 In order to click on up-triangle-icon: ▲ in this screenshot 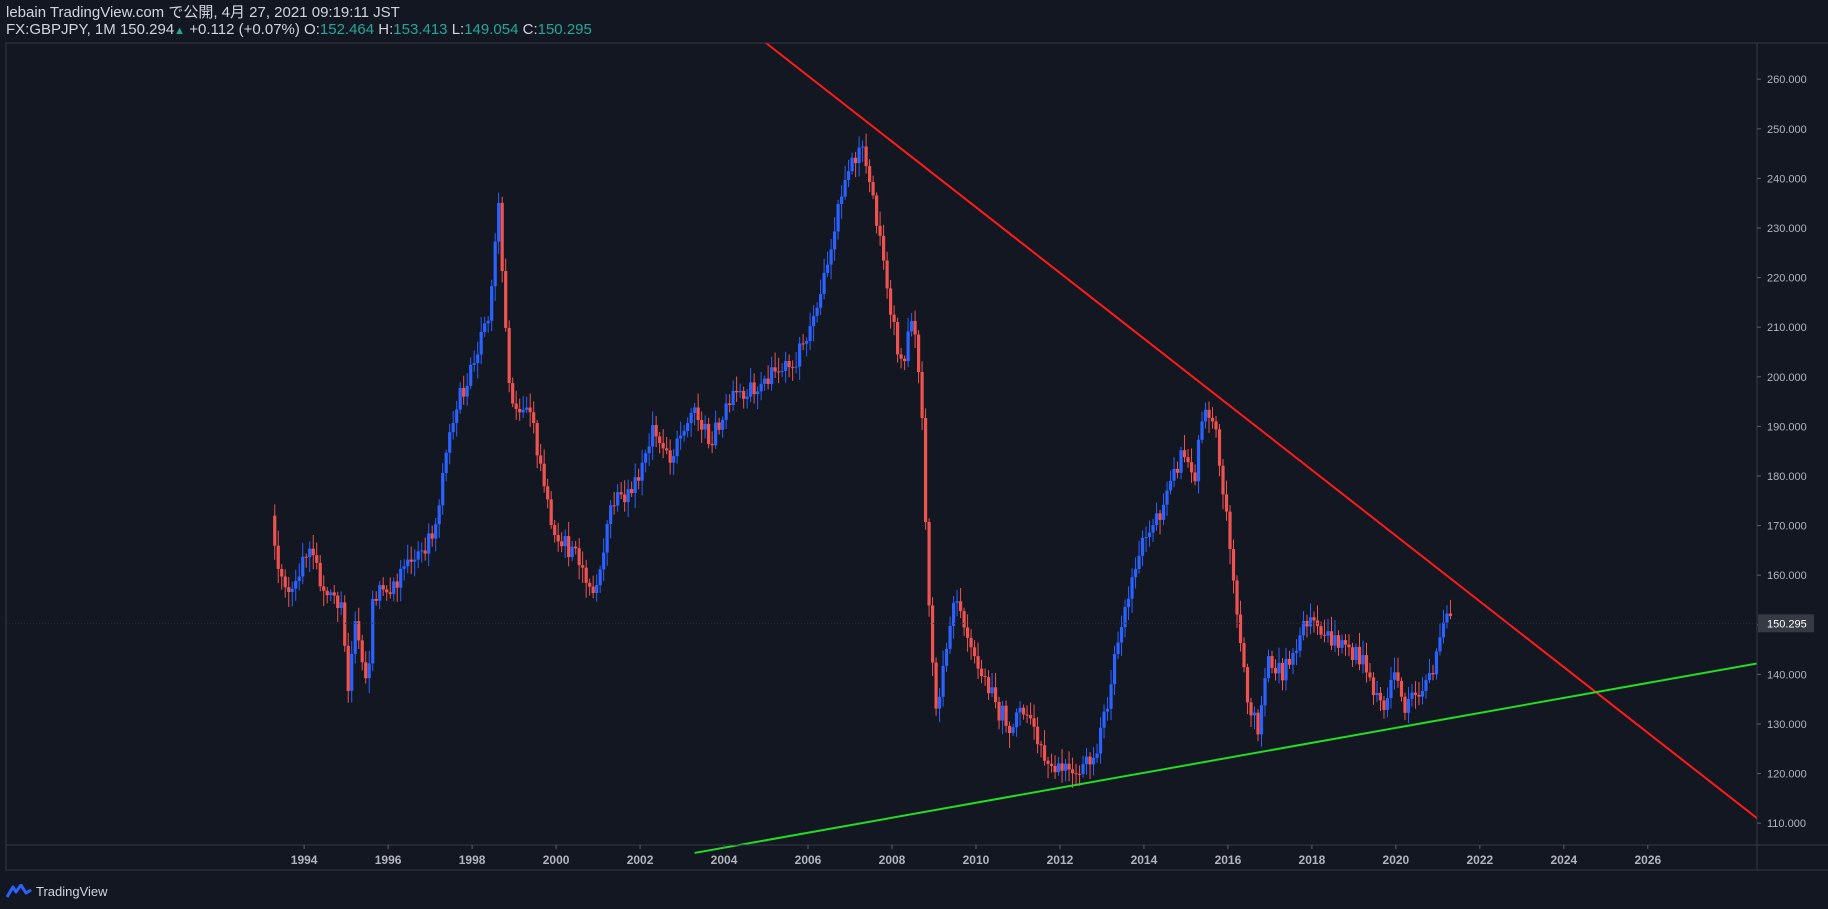, I will do `click(180, 31)`.